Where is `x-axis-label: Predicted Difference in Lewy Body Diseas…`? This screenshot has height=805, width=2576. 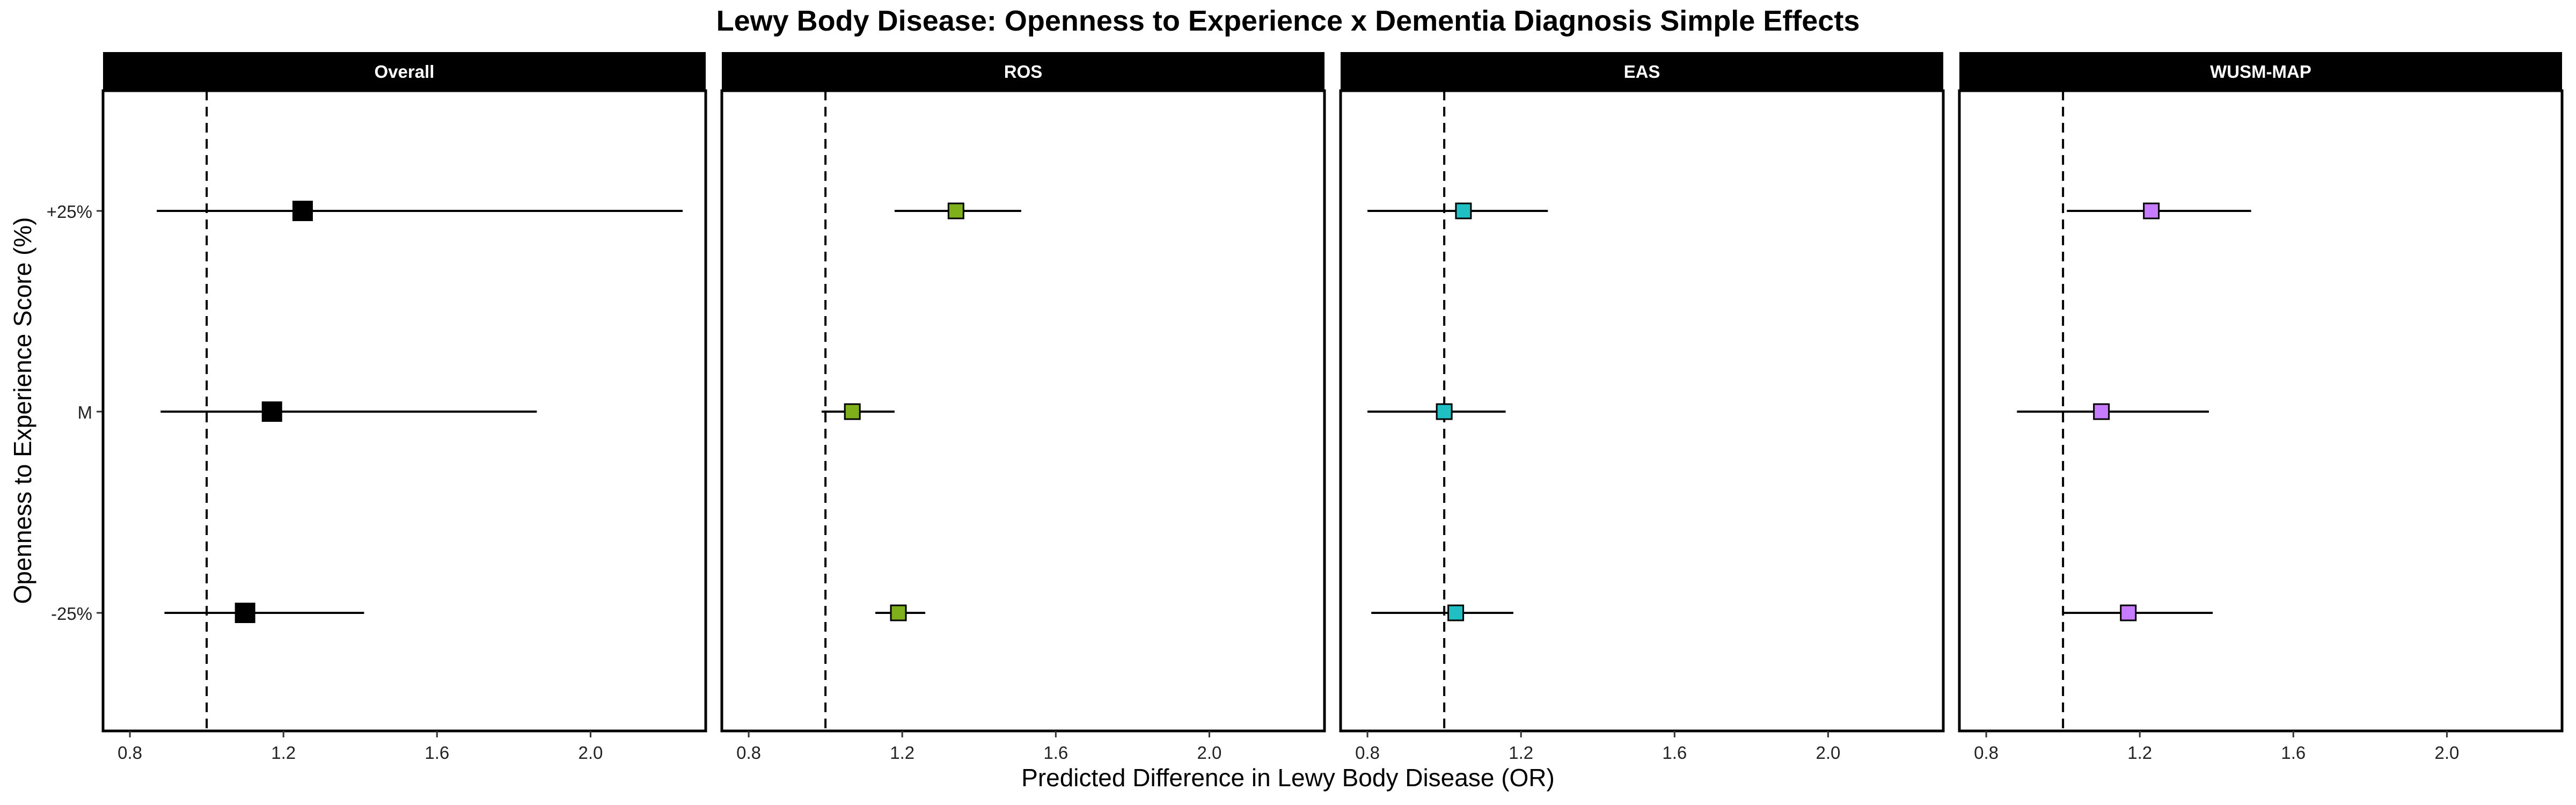
x-axis-label: Predicted Difference in Lewy Body Diseas… is located at coordinates (1288, 778).